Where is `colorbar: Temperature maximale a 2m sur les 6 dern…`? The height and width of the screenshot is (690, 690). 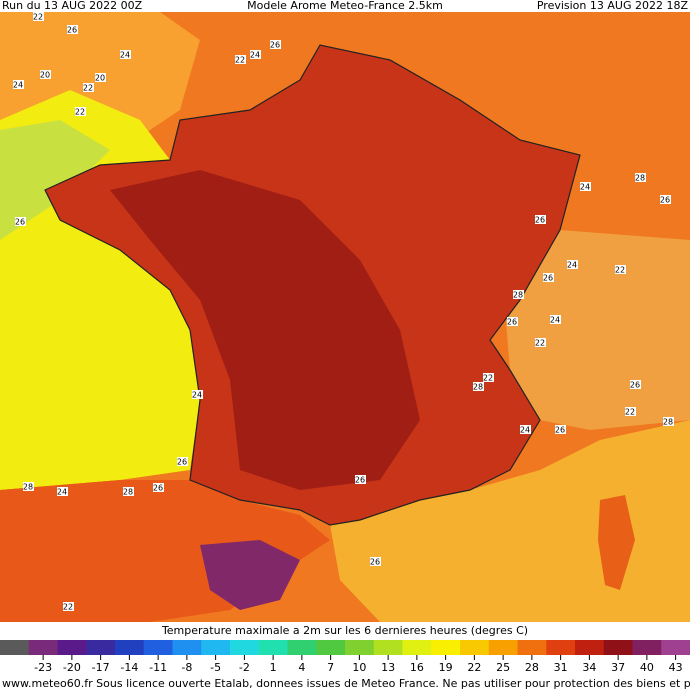 colorbar: Temperature maximale a 2m sur les 6 dern… is located at coordinates (345, 656).